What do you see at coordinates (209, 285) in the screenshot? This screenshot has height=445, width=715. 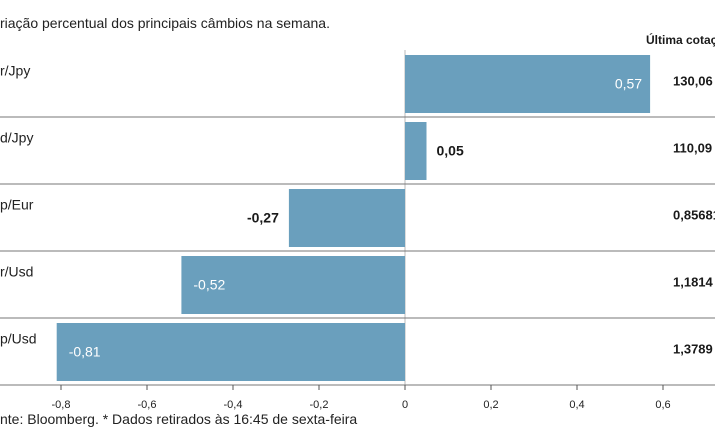 I see `value-label: -0,52` at bounding box center [209, 285].